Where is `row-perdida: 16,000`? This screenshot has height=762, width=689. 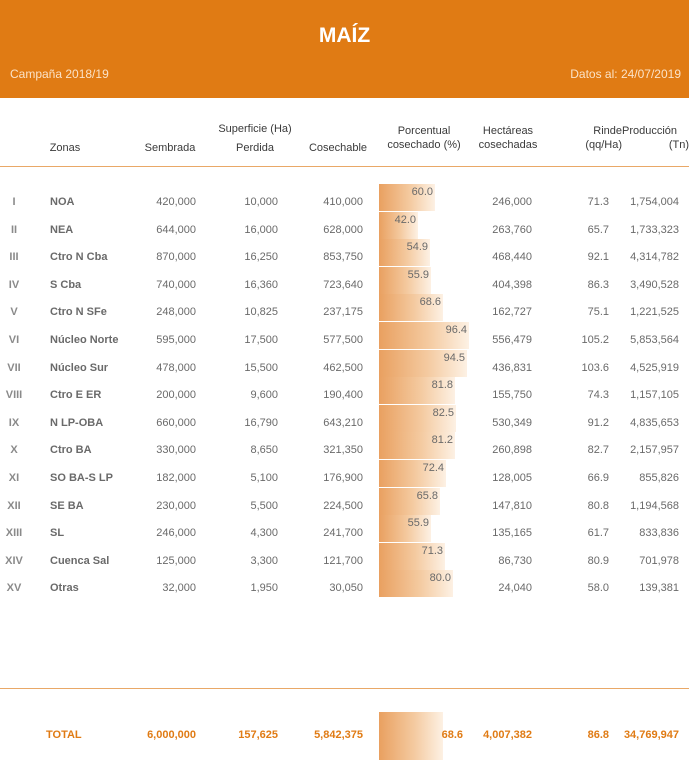
row-perdida: 16,000 is located at coordinates (261, 229).